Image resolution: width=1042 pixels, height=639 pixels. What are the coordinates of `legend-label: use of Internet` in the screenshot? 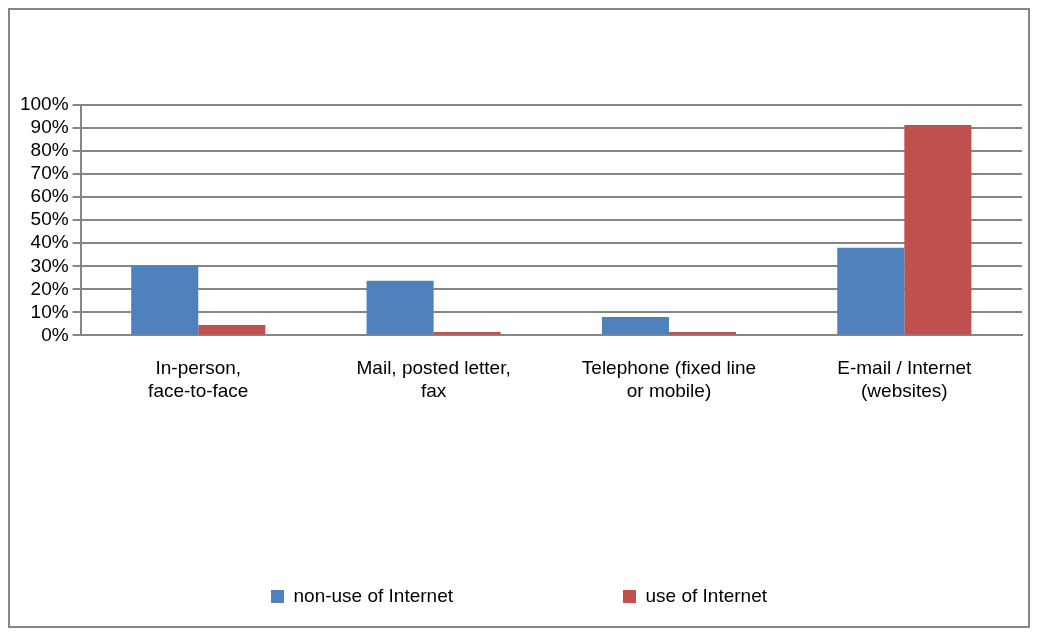 It's located at (706, 595).